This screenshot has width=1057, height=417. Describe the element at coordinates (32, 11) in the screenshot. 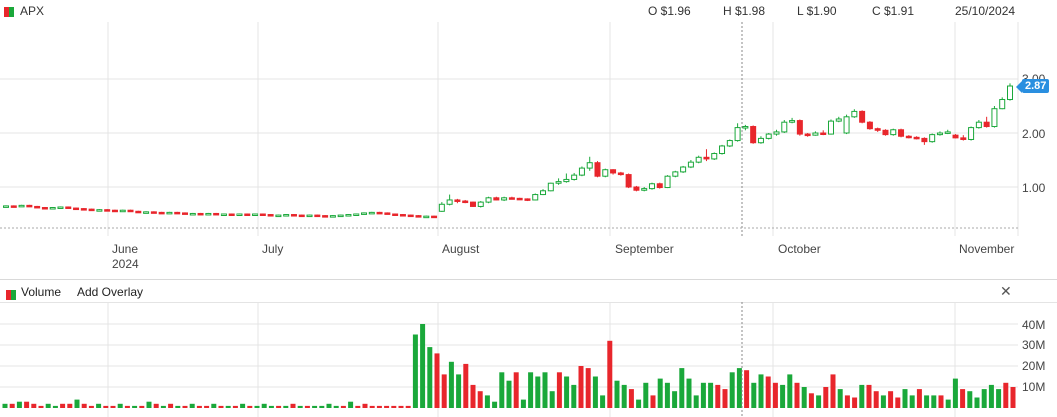

I see `symbol-label: APX` at that location.